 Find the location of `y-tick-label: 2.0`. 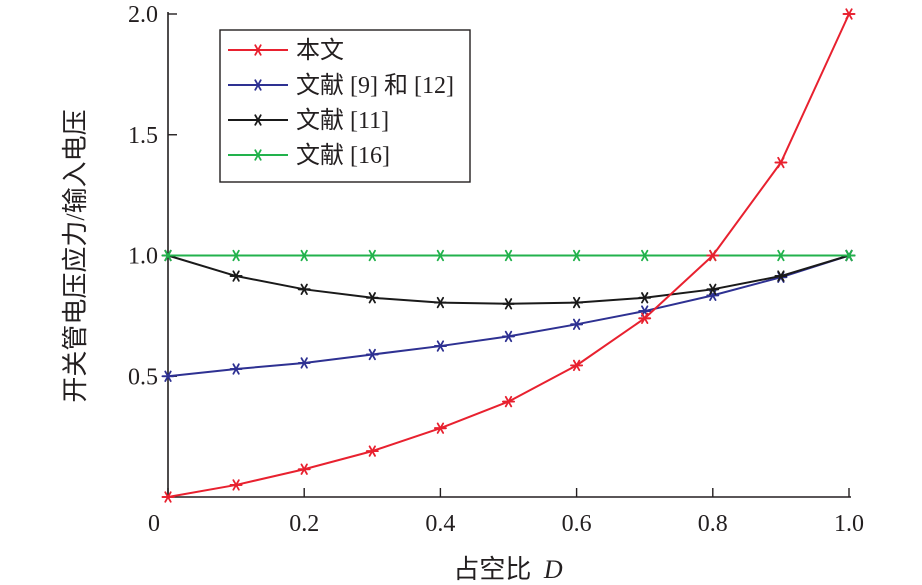

y-tick-label: 2.0 is located at coordinates (143, 15).